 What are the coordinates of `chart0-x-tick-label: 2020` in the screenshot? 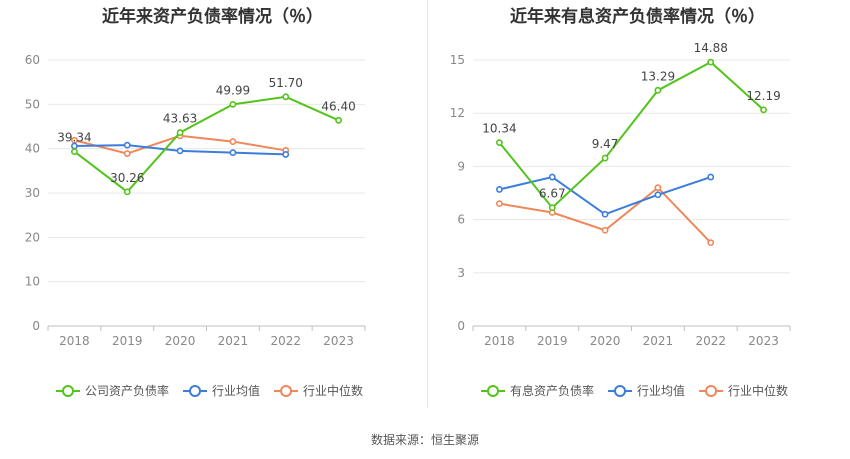 It's located at (180, 341).